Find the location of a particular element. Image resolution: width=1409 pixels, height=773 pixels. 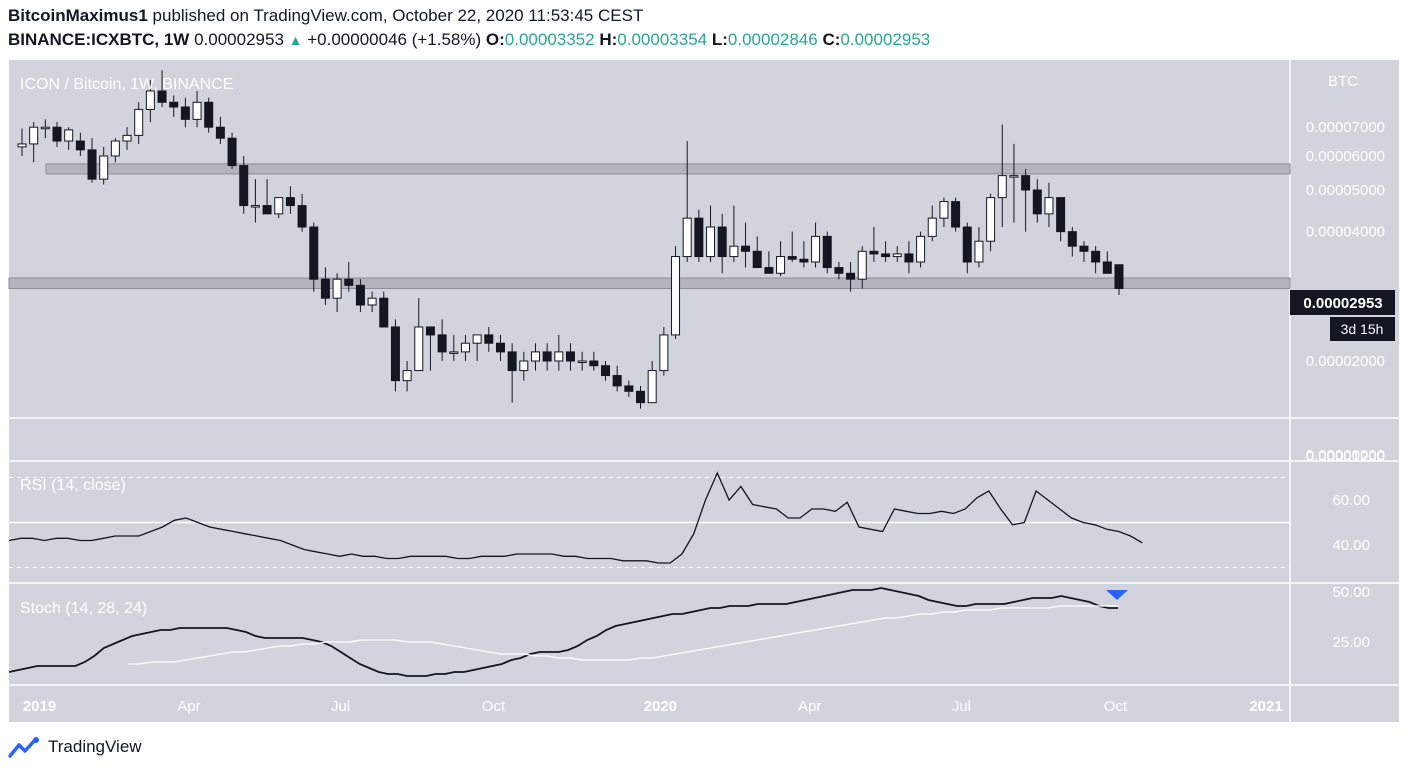

open-label: O: is located at coordinates (495, 39).